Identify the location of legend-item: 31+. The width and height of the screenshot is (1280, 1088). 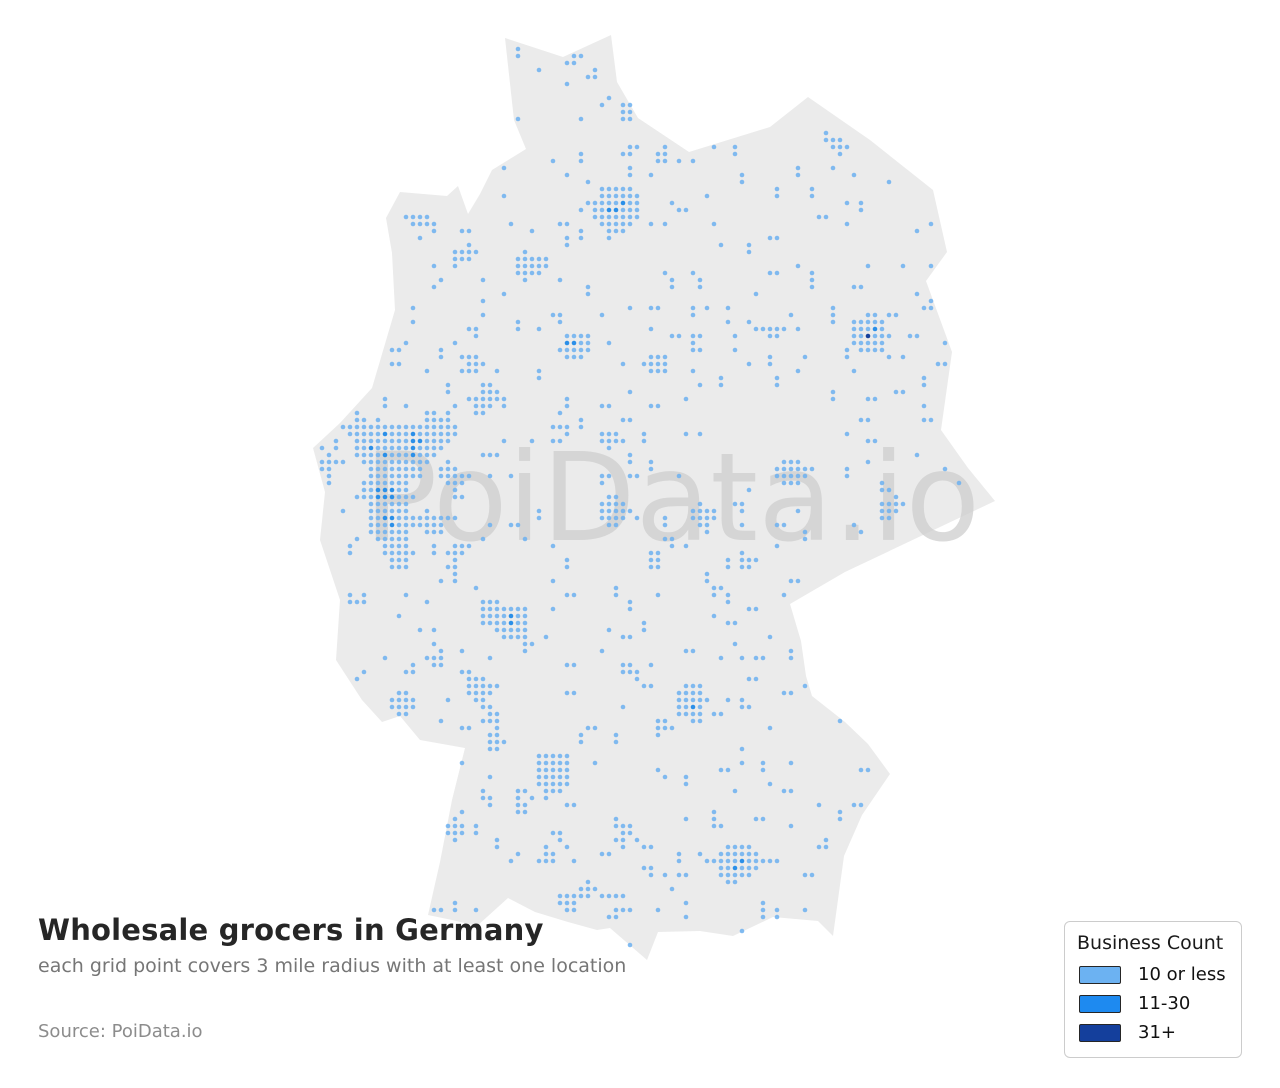
(1153, 1032).